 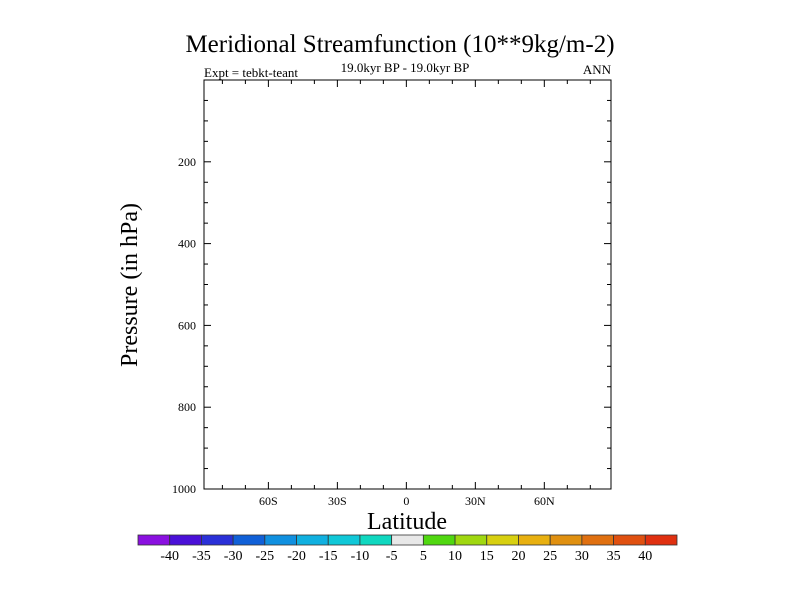 I want to click on y-tick-label: 800, so click(x=187, y=407).